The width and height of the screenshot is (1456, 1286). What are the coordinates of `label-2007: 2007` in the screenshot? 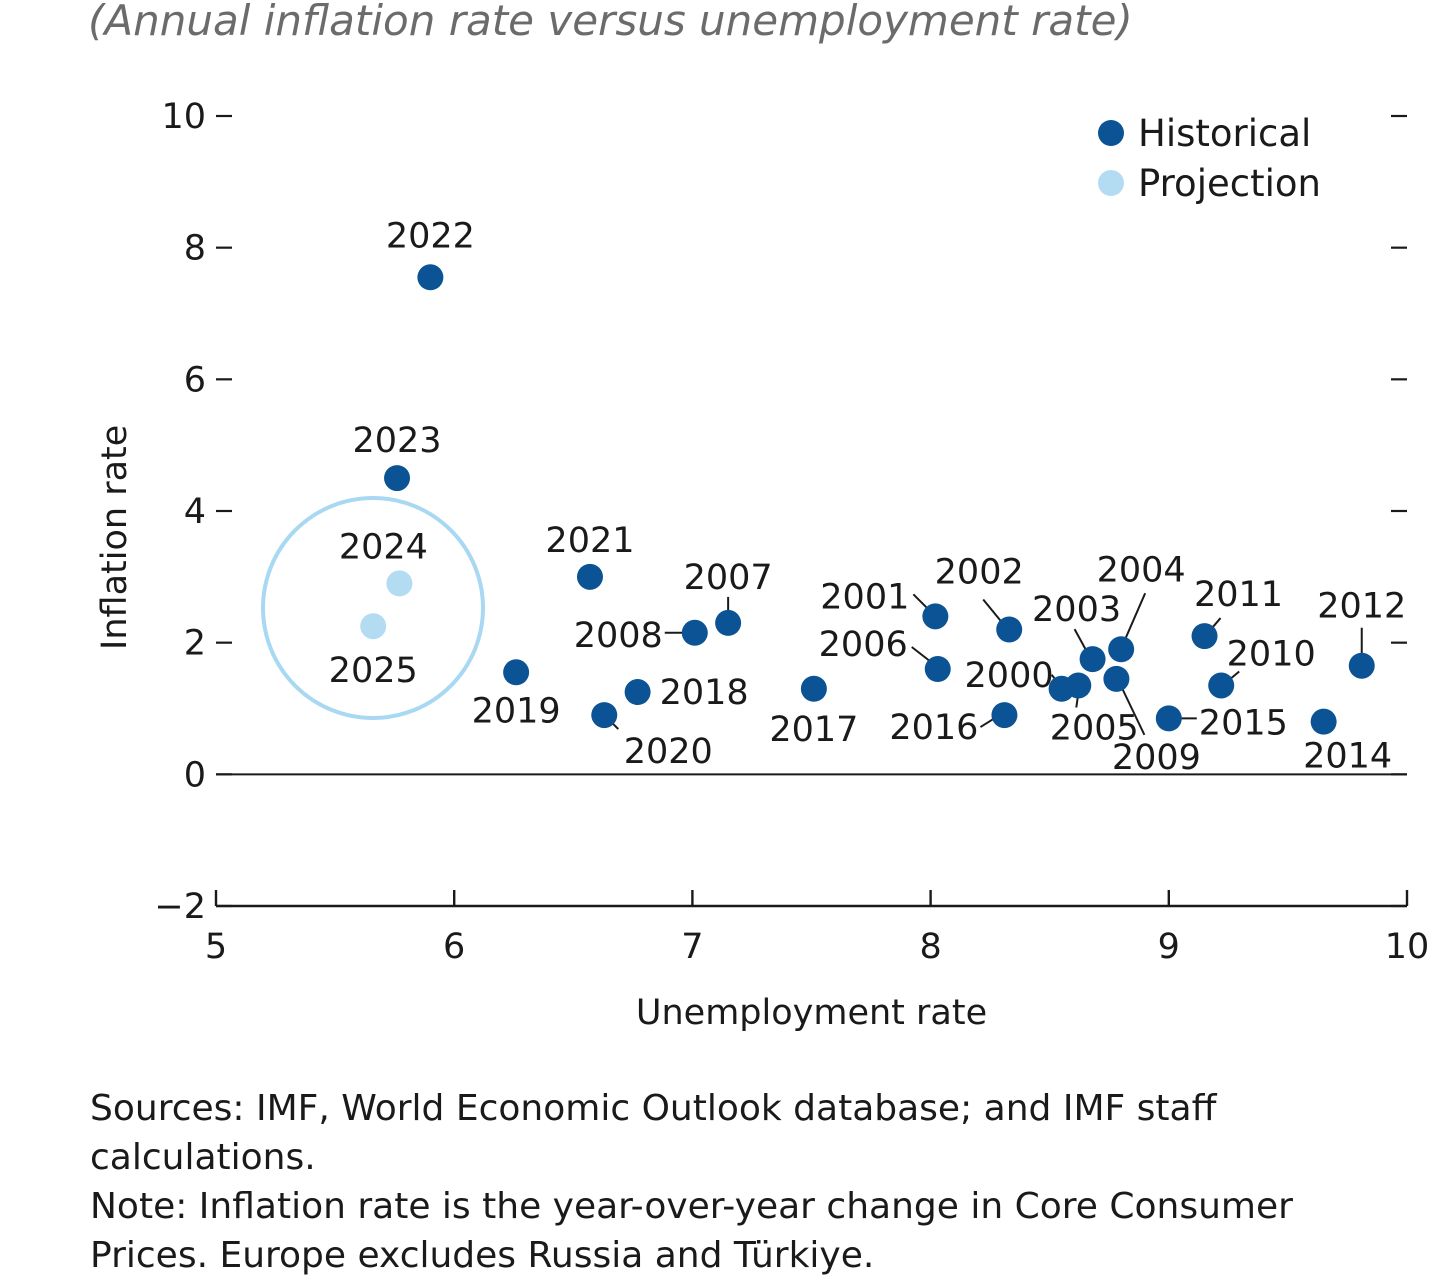 It's located at (728, 578).